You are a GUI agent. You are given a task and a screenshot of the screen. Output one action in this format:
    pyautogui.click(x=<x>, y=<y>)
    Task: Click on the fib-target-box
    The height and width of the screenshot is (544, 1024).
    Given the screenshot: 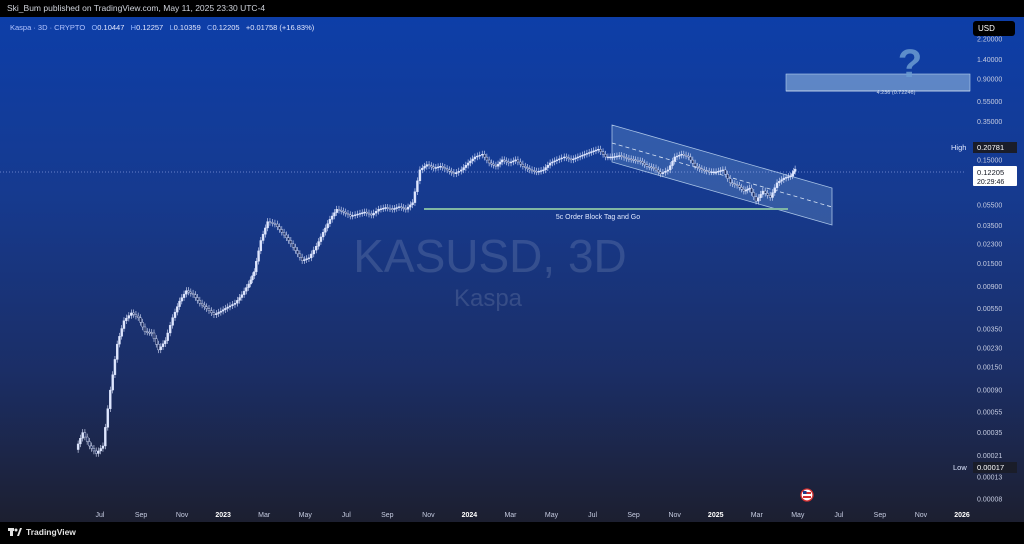 What is the action you would take?
    pyautogui.click(x=878, y=82)
    